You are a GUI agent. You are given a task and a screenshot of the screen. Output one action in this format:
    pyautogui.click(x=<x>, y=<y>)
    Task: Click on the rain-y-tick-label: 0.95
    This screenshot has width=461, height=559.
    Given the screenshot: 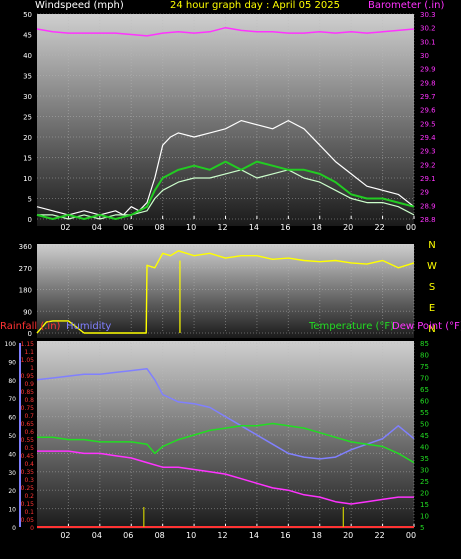 What is the action you would take?
    pyautogui.click(x=28, y=376)
    